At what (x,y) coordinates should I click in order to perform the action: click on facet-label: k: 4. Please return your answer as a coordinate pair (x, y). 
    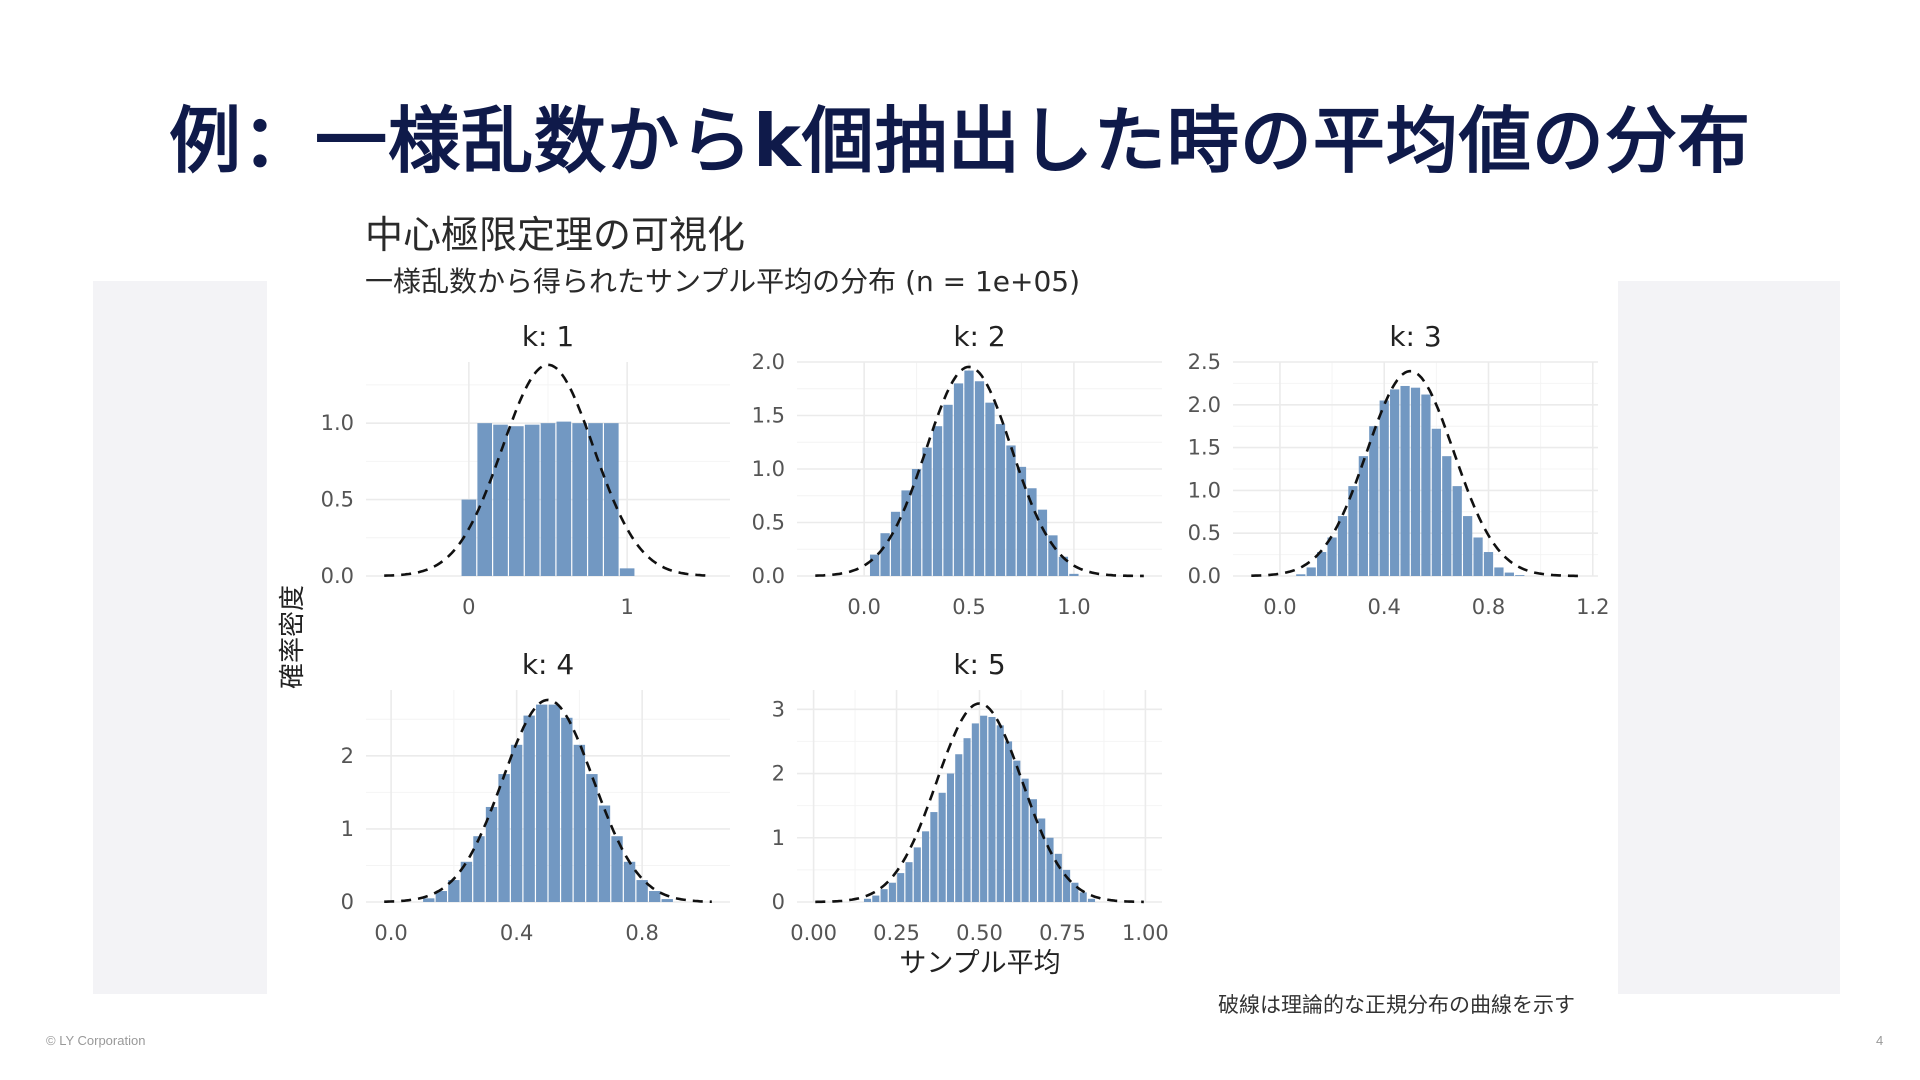
    Looking at the image, I should click on (548, 664).